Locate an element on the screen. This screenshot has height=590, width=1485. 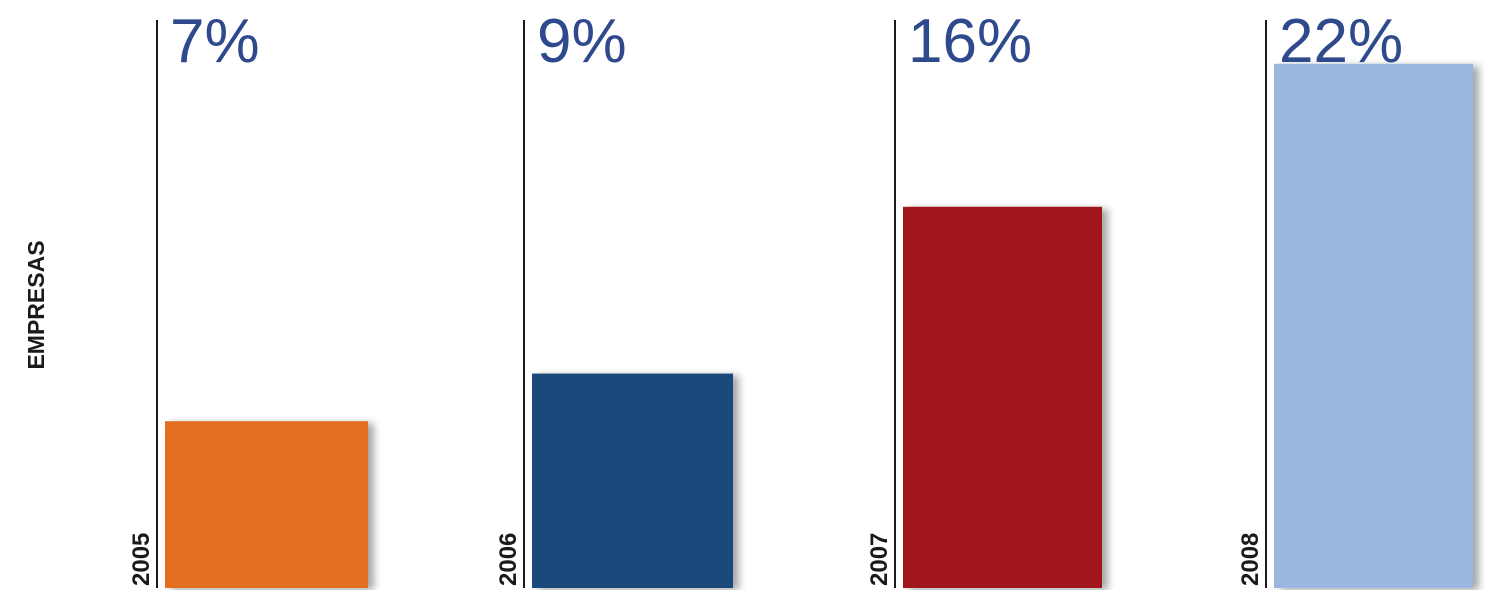
category-label: 2006 is located at coordinates (508, 559).